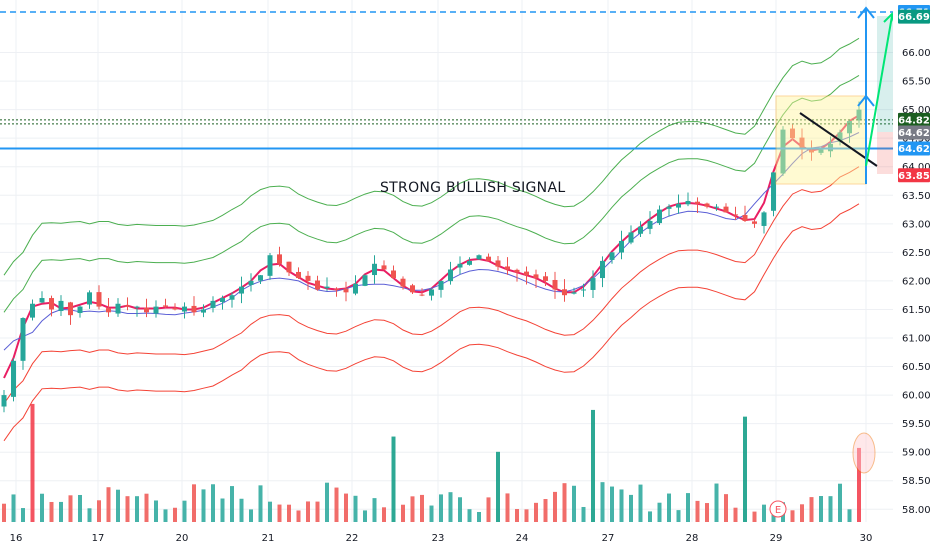  Describe the element at coordinates (608, 538) in the screenshot. I see `x-tick-label: 27` at that location.